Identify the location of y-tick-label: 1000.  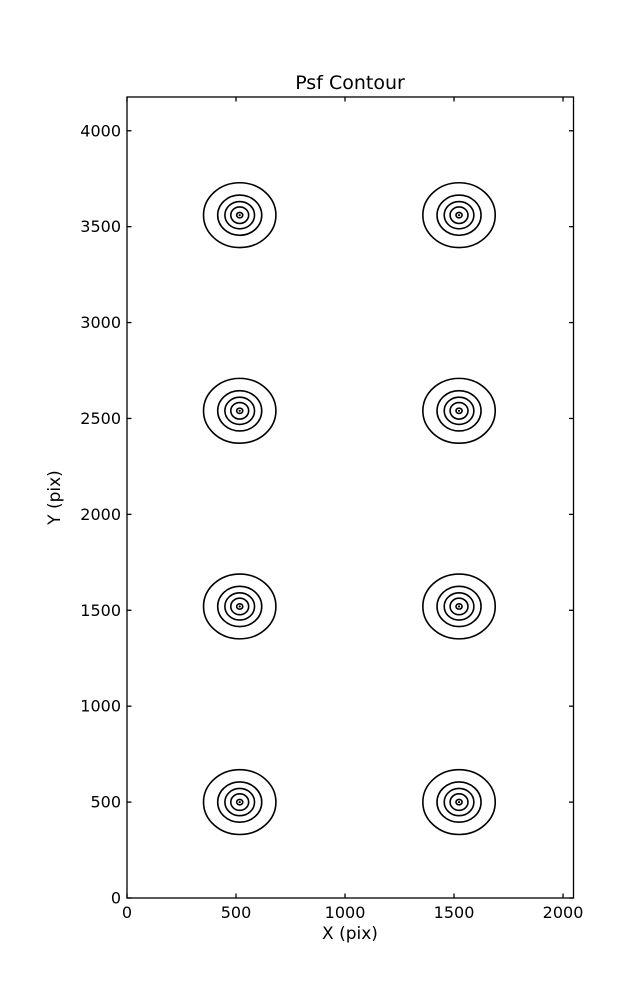
(100, 706).